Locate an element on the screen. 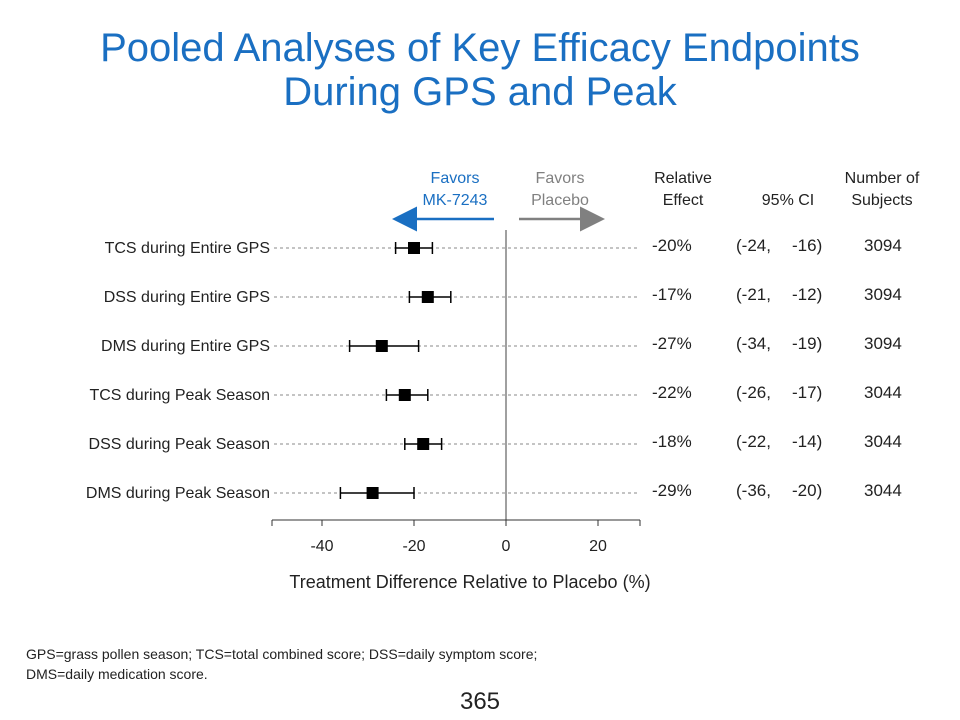 The image size is (960, 720). ci-high-value: -14) is located at coordinates (807, 441).